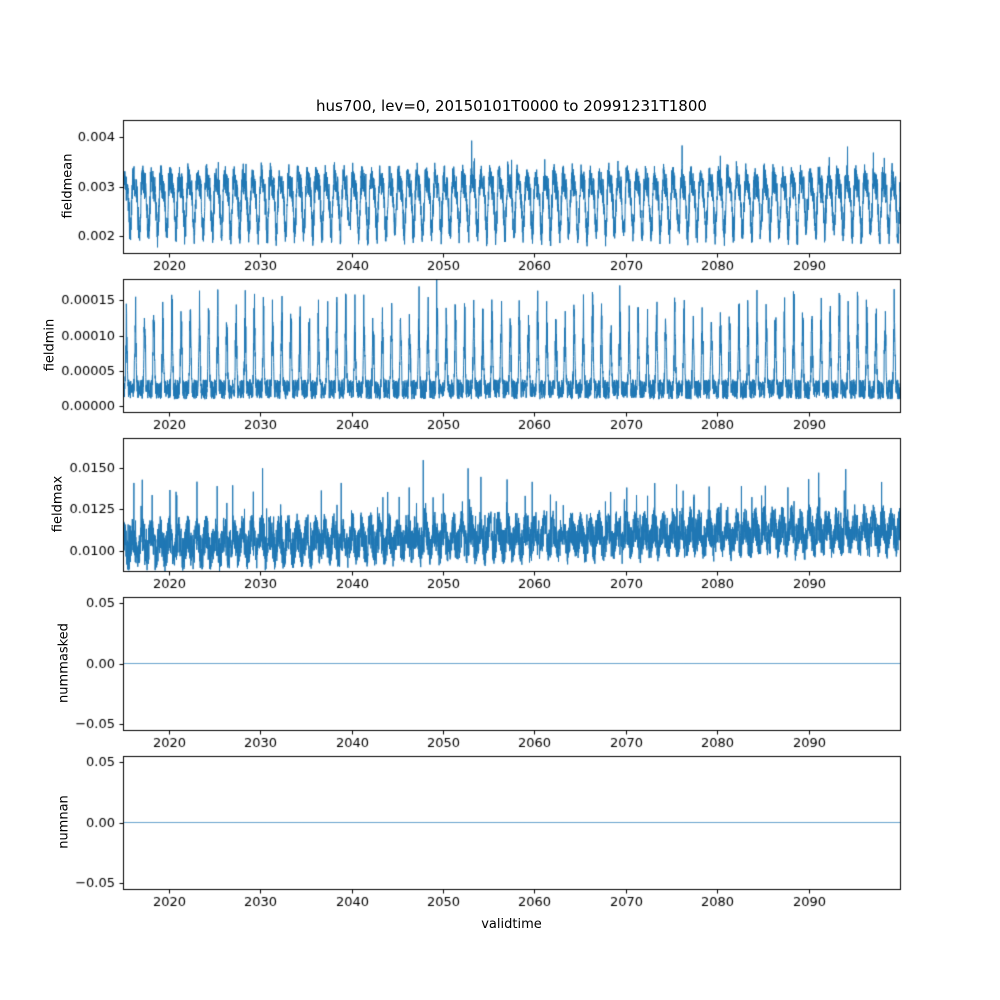 The height and width of the screenshot is (1000, 1000). What do you see at coordinates (64, 663) in the screenshot?
I see `ylabel-nummasked: nummasked` at bounding box center [64, 663].